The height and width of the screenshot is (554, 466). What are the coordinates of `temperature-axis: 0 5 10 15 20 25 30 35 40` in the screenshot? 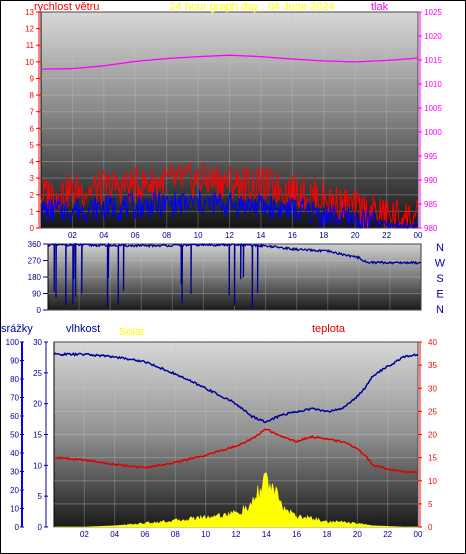 It's located at (427, 435).